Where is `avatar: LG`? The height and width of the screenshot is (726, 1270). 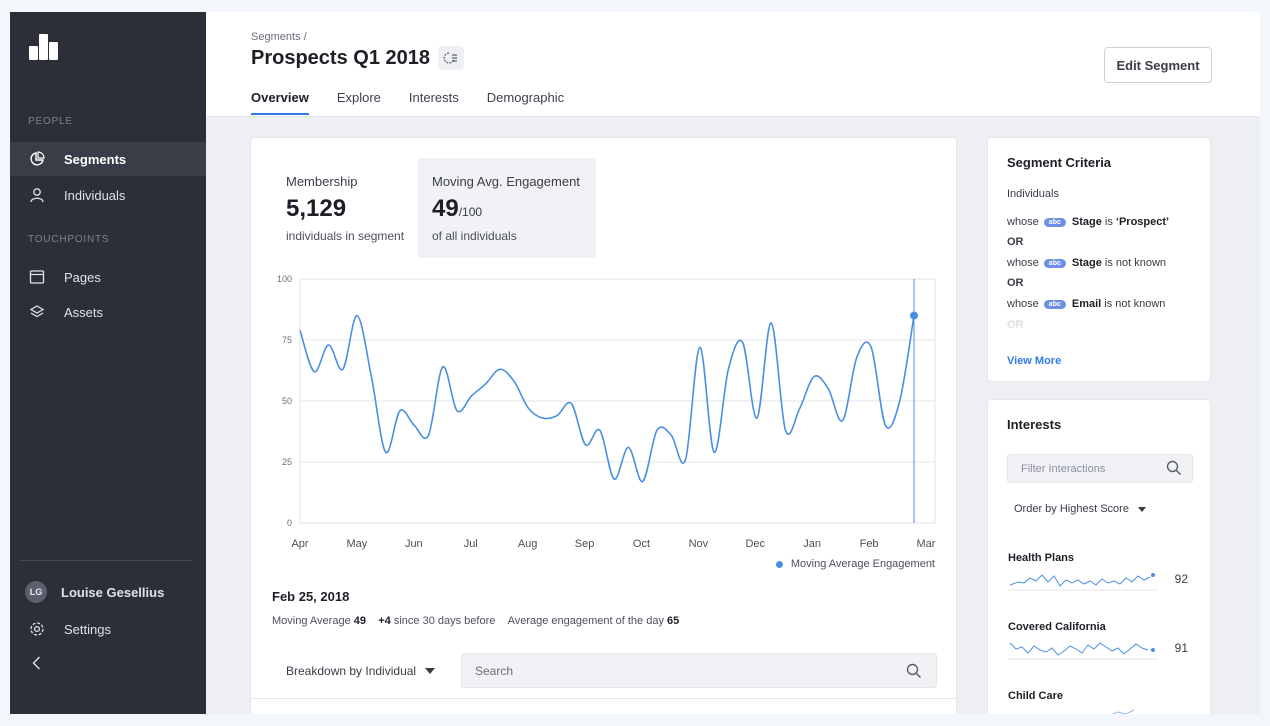 avatar: LG is located at coordinates (36, 592).